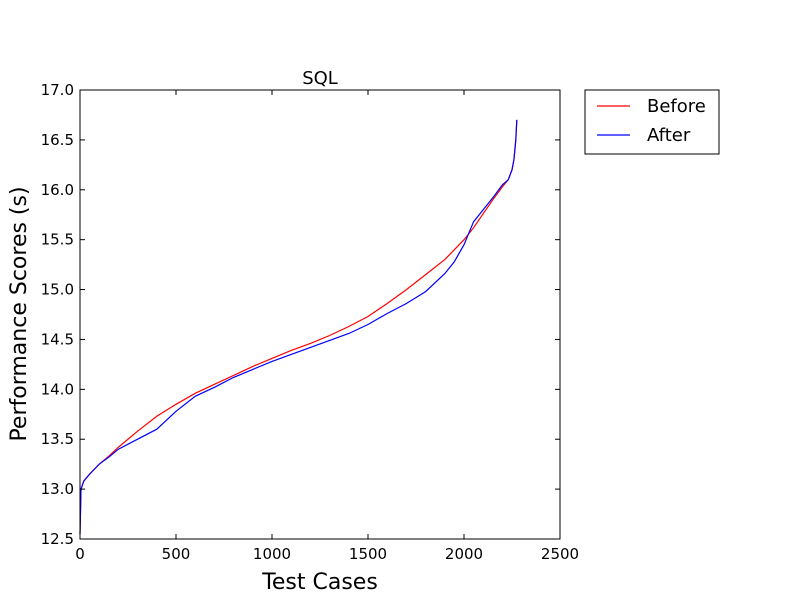 The width and height of the screenshot is (800, 600). I want to click on y-tick-label: 17.0, so click(57, 90).